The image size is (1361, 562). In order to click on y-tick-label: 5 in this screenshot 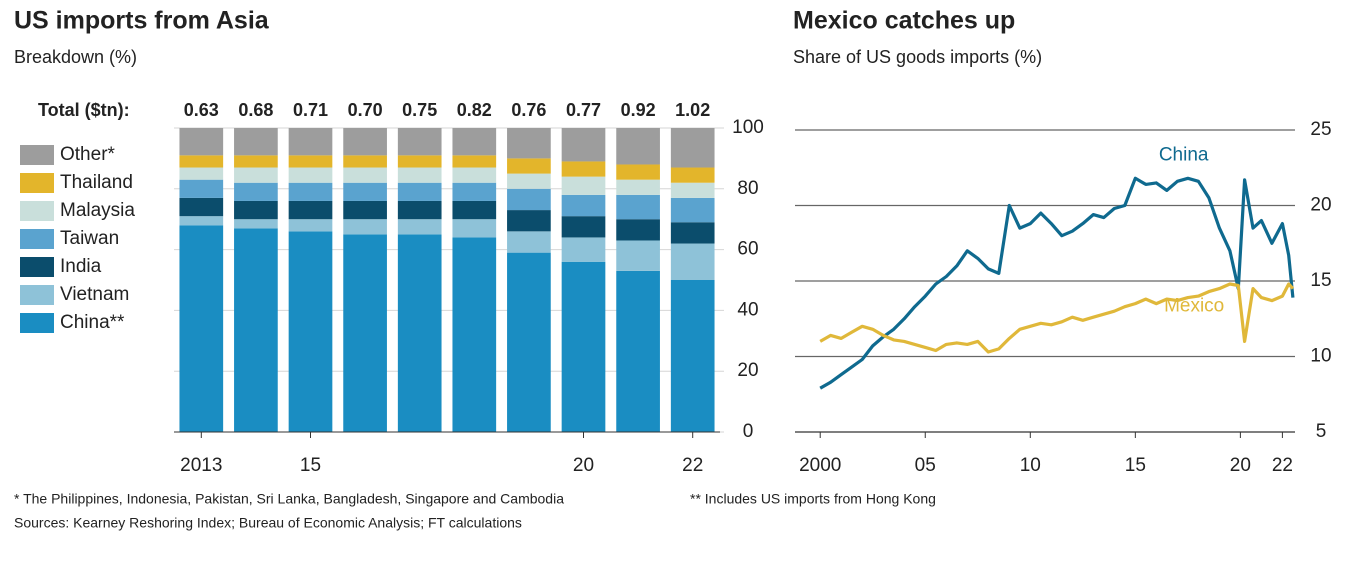, I will do `click(1321, 431)`.